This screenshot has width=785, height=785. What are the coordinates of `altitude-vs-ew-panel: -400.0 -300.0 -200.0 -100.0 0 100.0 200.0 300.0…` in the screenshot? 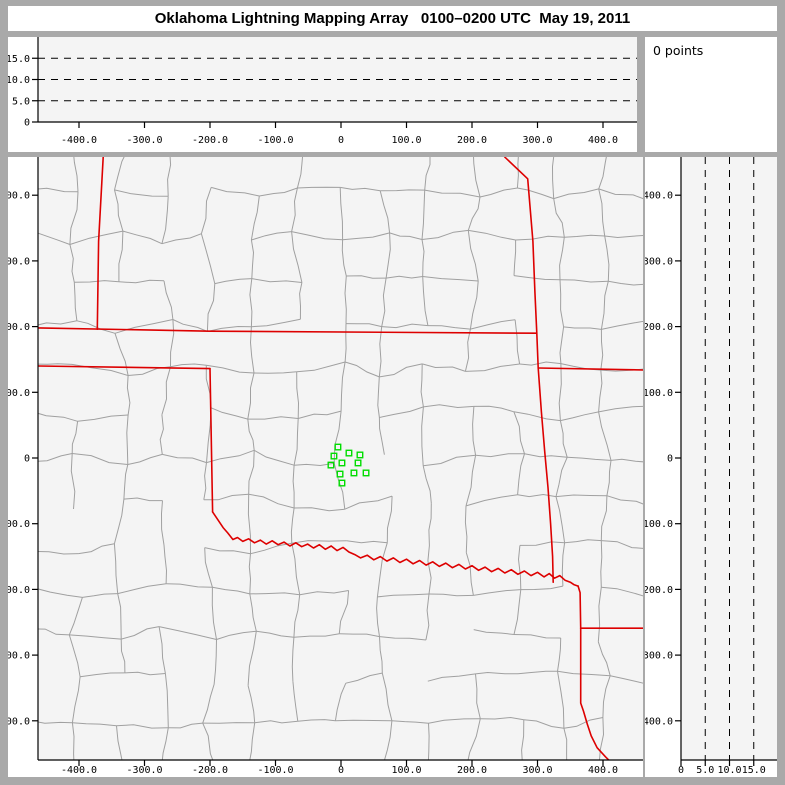 It's located at (322, 94).